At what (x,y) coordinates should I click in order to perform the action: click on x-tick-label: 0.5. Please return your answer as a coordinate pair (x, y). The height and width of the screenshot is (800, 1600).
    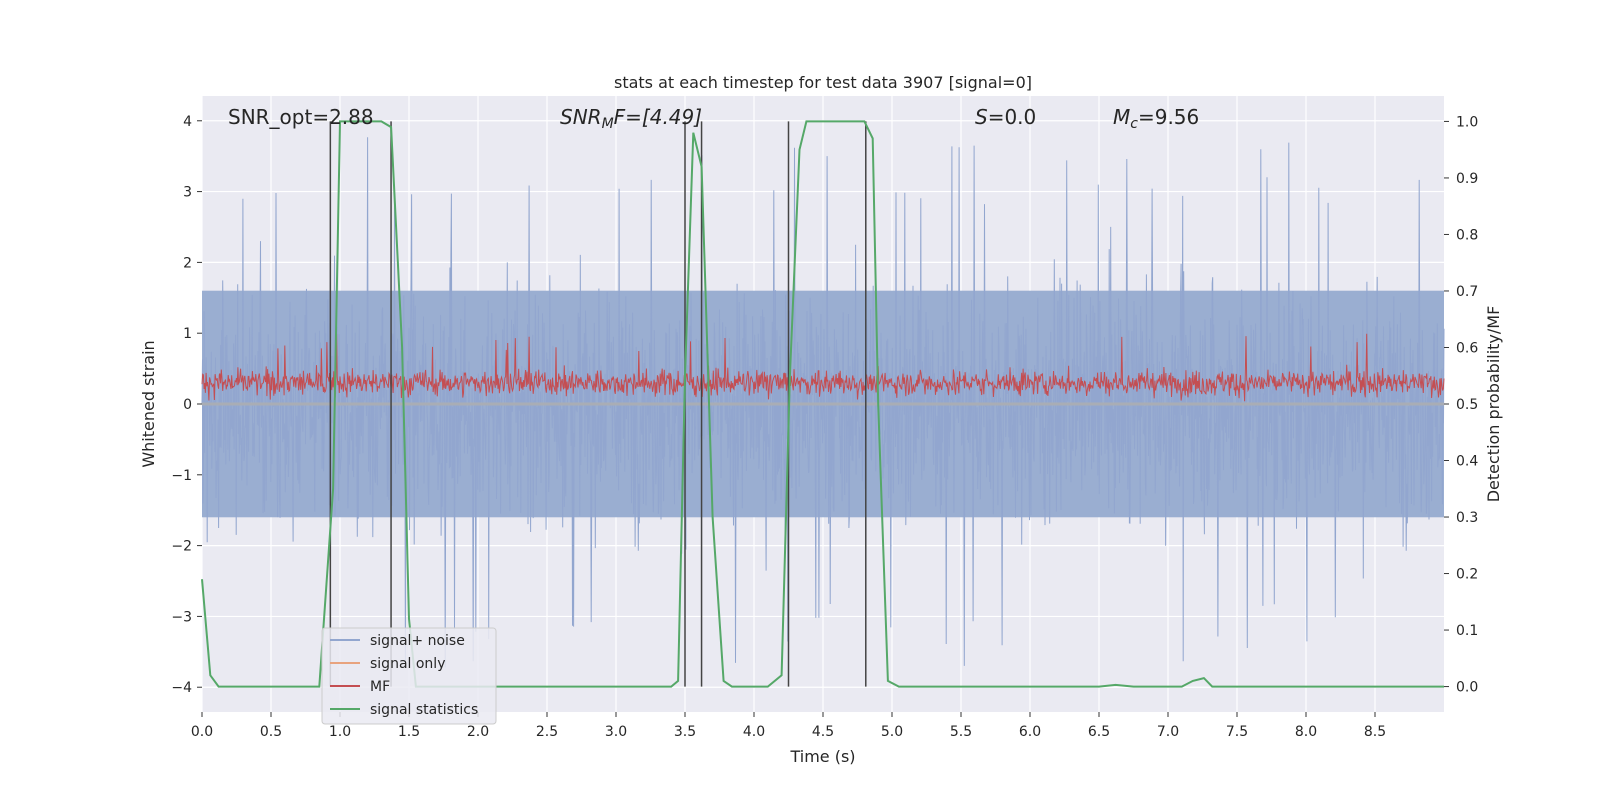
    Looking at the image, I should click on (271, 732).